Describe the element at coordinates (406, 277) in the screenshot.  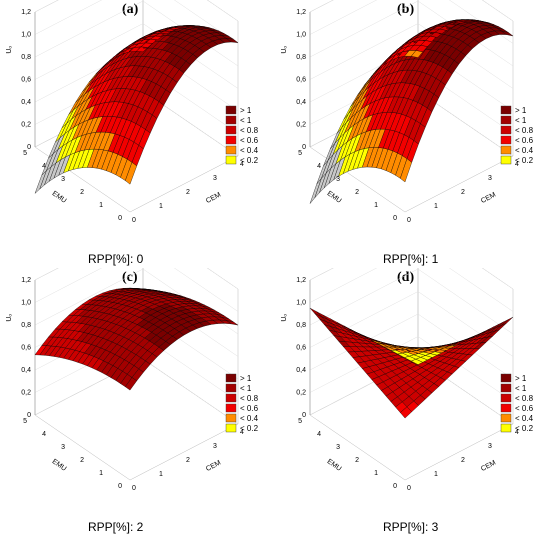
I see `panel-label: (d)` at that location.